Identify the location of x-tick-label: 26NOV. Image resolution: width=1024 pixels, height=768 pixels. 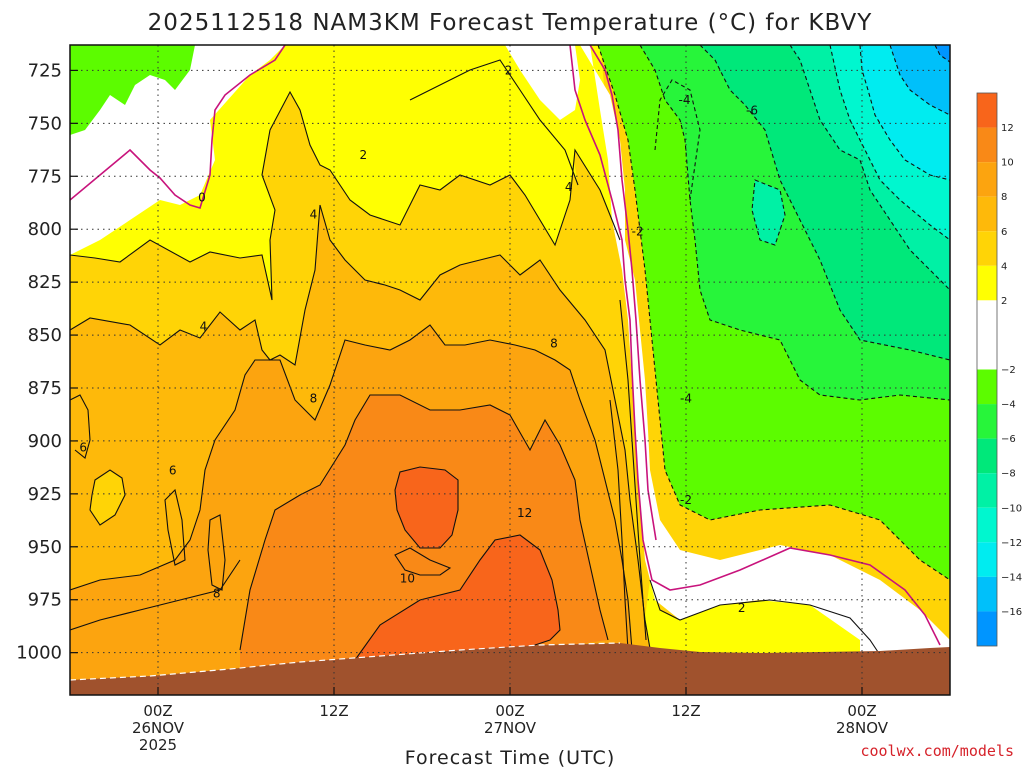
(158, 728).